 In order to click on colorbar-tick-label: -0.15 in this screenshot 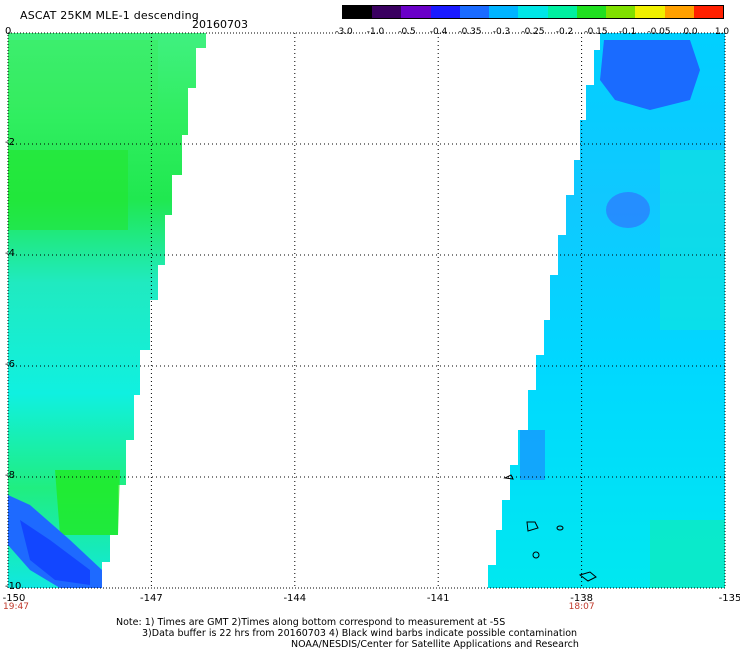, I will do `click(596, 32)`.